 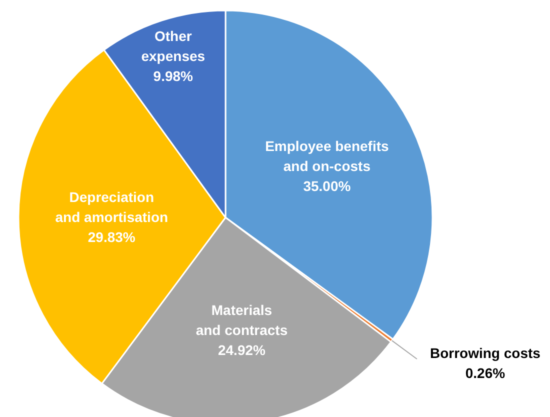 I want to click on data-label: 35.00%, so click(x=327, y=186).